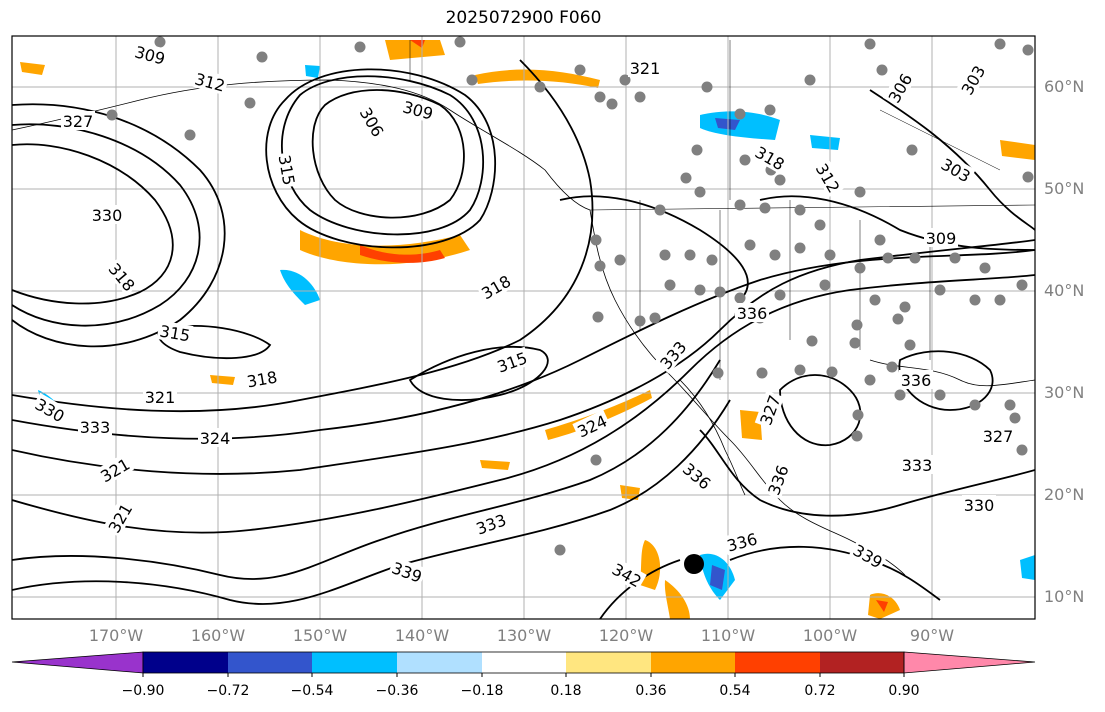 This screenshot has width=1105, height=712. Describe the element at coordinates (820, 691) in the screenshot. I see `colorbar-tick-label: 0.72` at that location.